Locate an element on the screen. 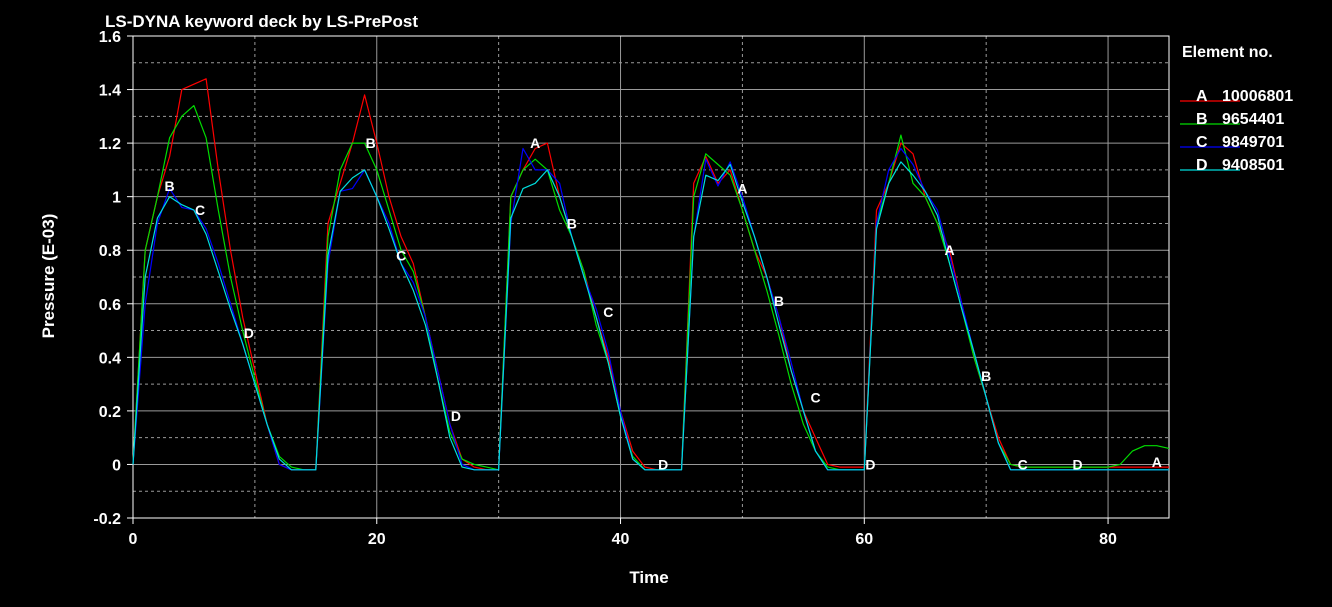  legend-name-d: 9408501 is located at coordinates (1253, 165).